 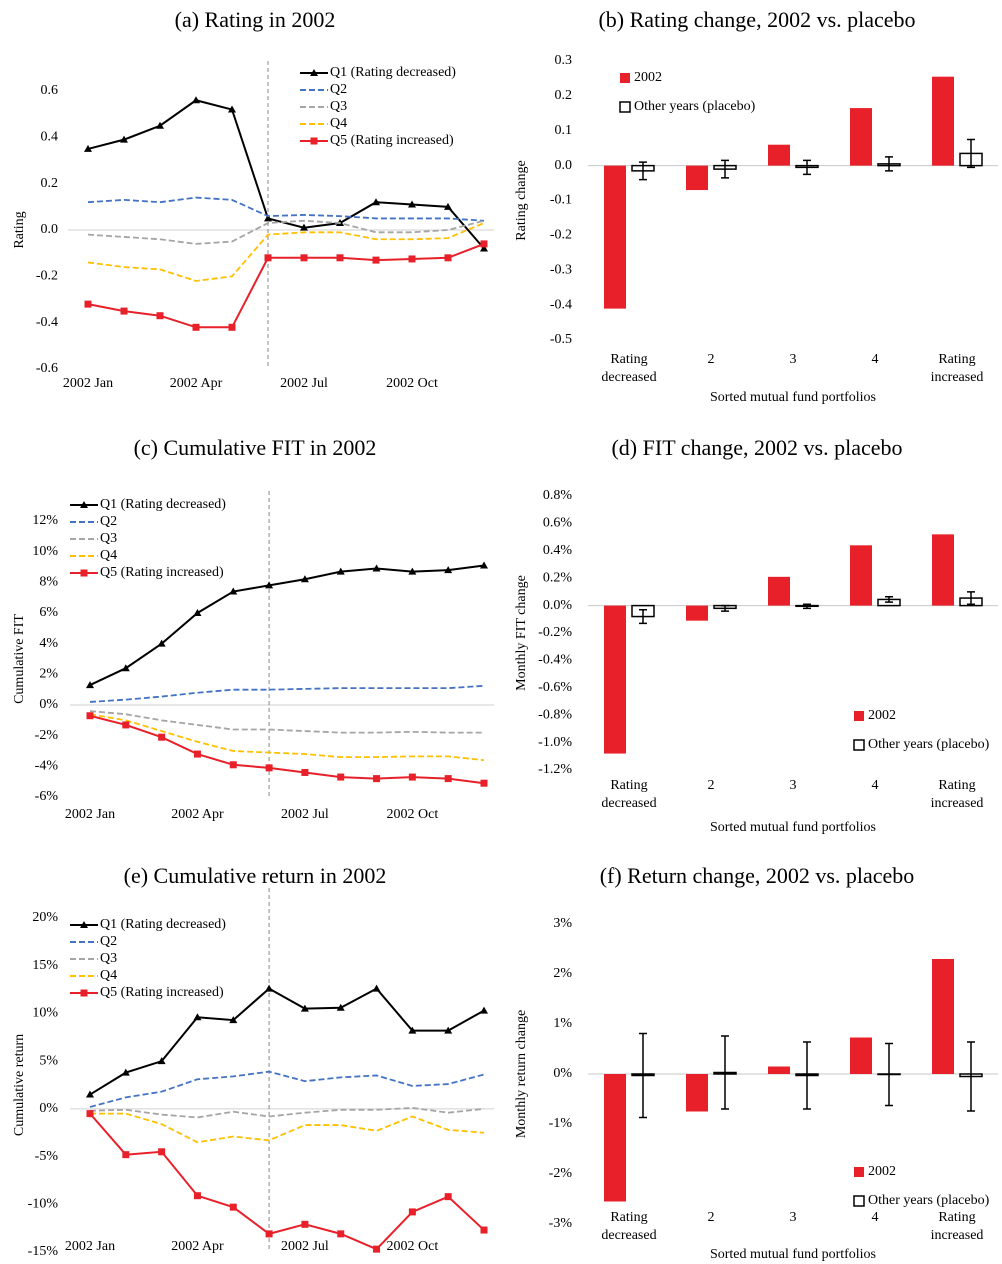 I want to click on y-tick-label: -0.2%, so click(x=555, y=632).